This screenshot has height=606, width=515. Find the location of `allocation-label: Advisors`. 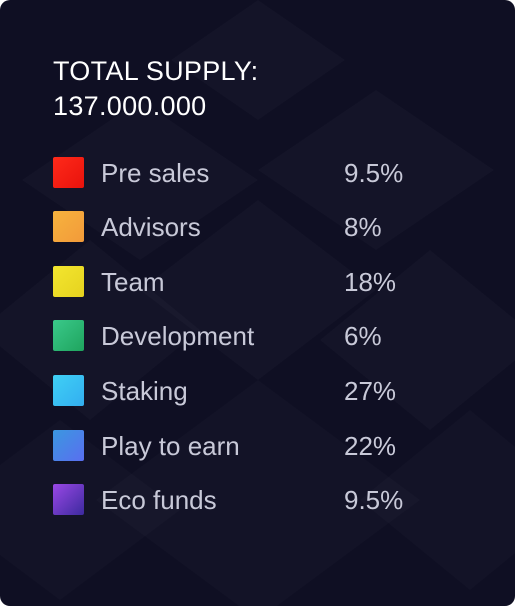

allocation-label: Advisors is located at coordinates (151, 227).